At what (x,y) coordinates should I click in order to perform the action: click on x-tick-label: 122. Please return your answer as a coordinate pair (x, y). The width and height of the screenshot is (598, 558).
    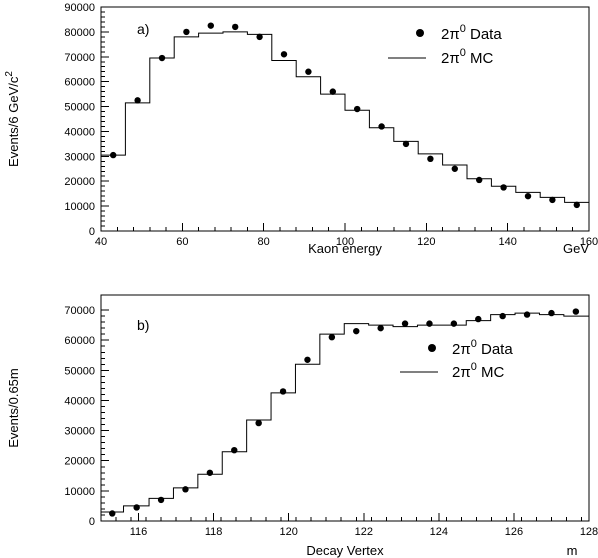
    Looking at the image, I should click on (364, 532).